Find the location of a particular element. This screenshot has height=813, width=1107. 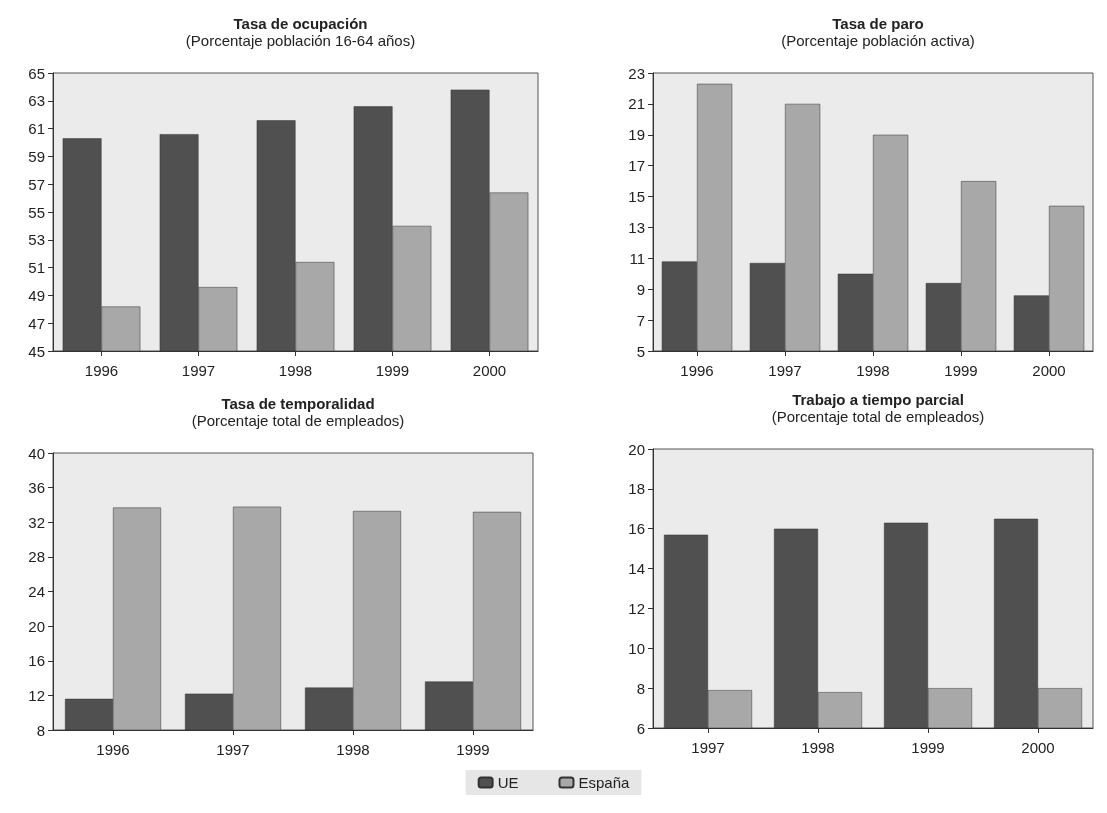

y-tick-label: 24 is located at coordinates (36, 591).